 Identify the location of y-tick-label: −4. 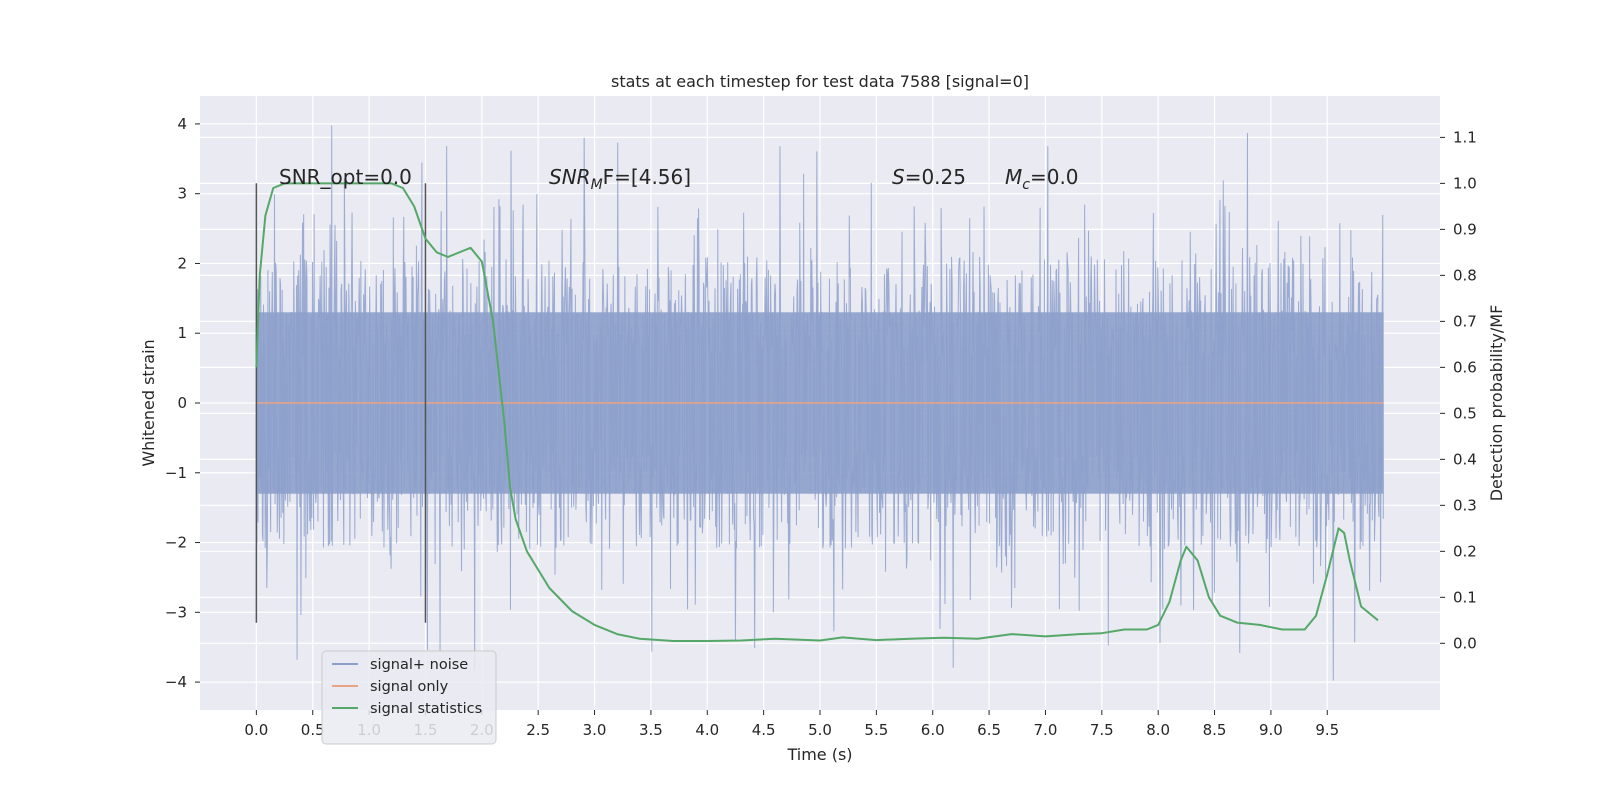
(176, 682).